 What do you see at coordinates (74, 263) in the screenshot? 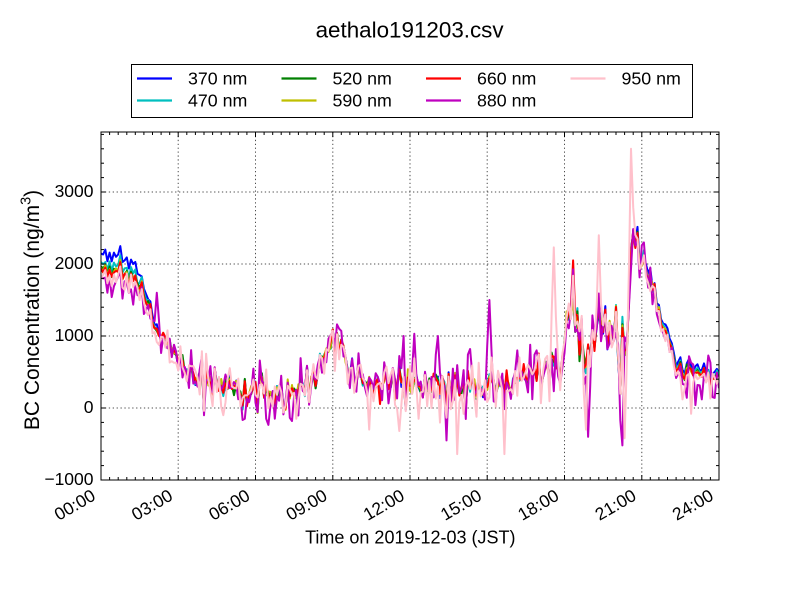
I see `svg-text: 2000` at bounding box center [74, 263].